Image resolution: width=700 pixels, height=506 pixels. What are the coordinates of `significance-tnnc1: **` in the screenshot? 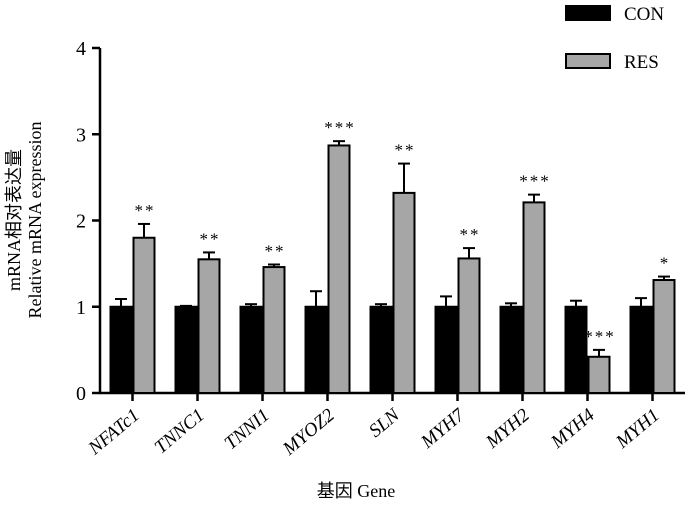 It's located at (210, 238).